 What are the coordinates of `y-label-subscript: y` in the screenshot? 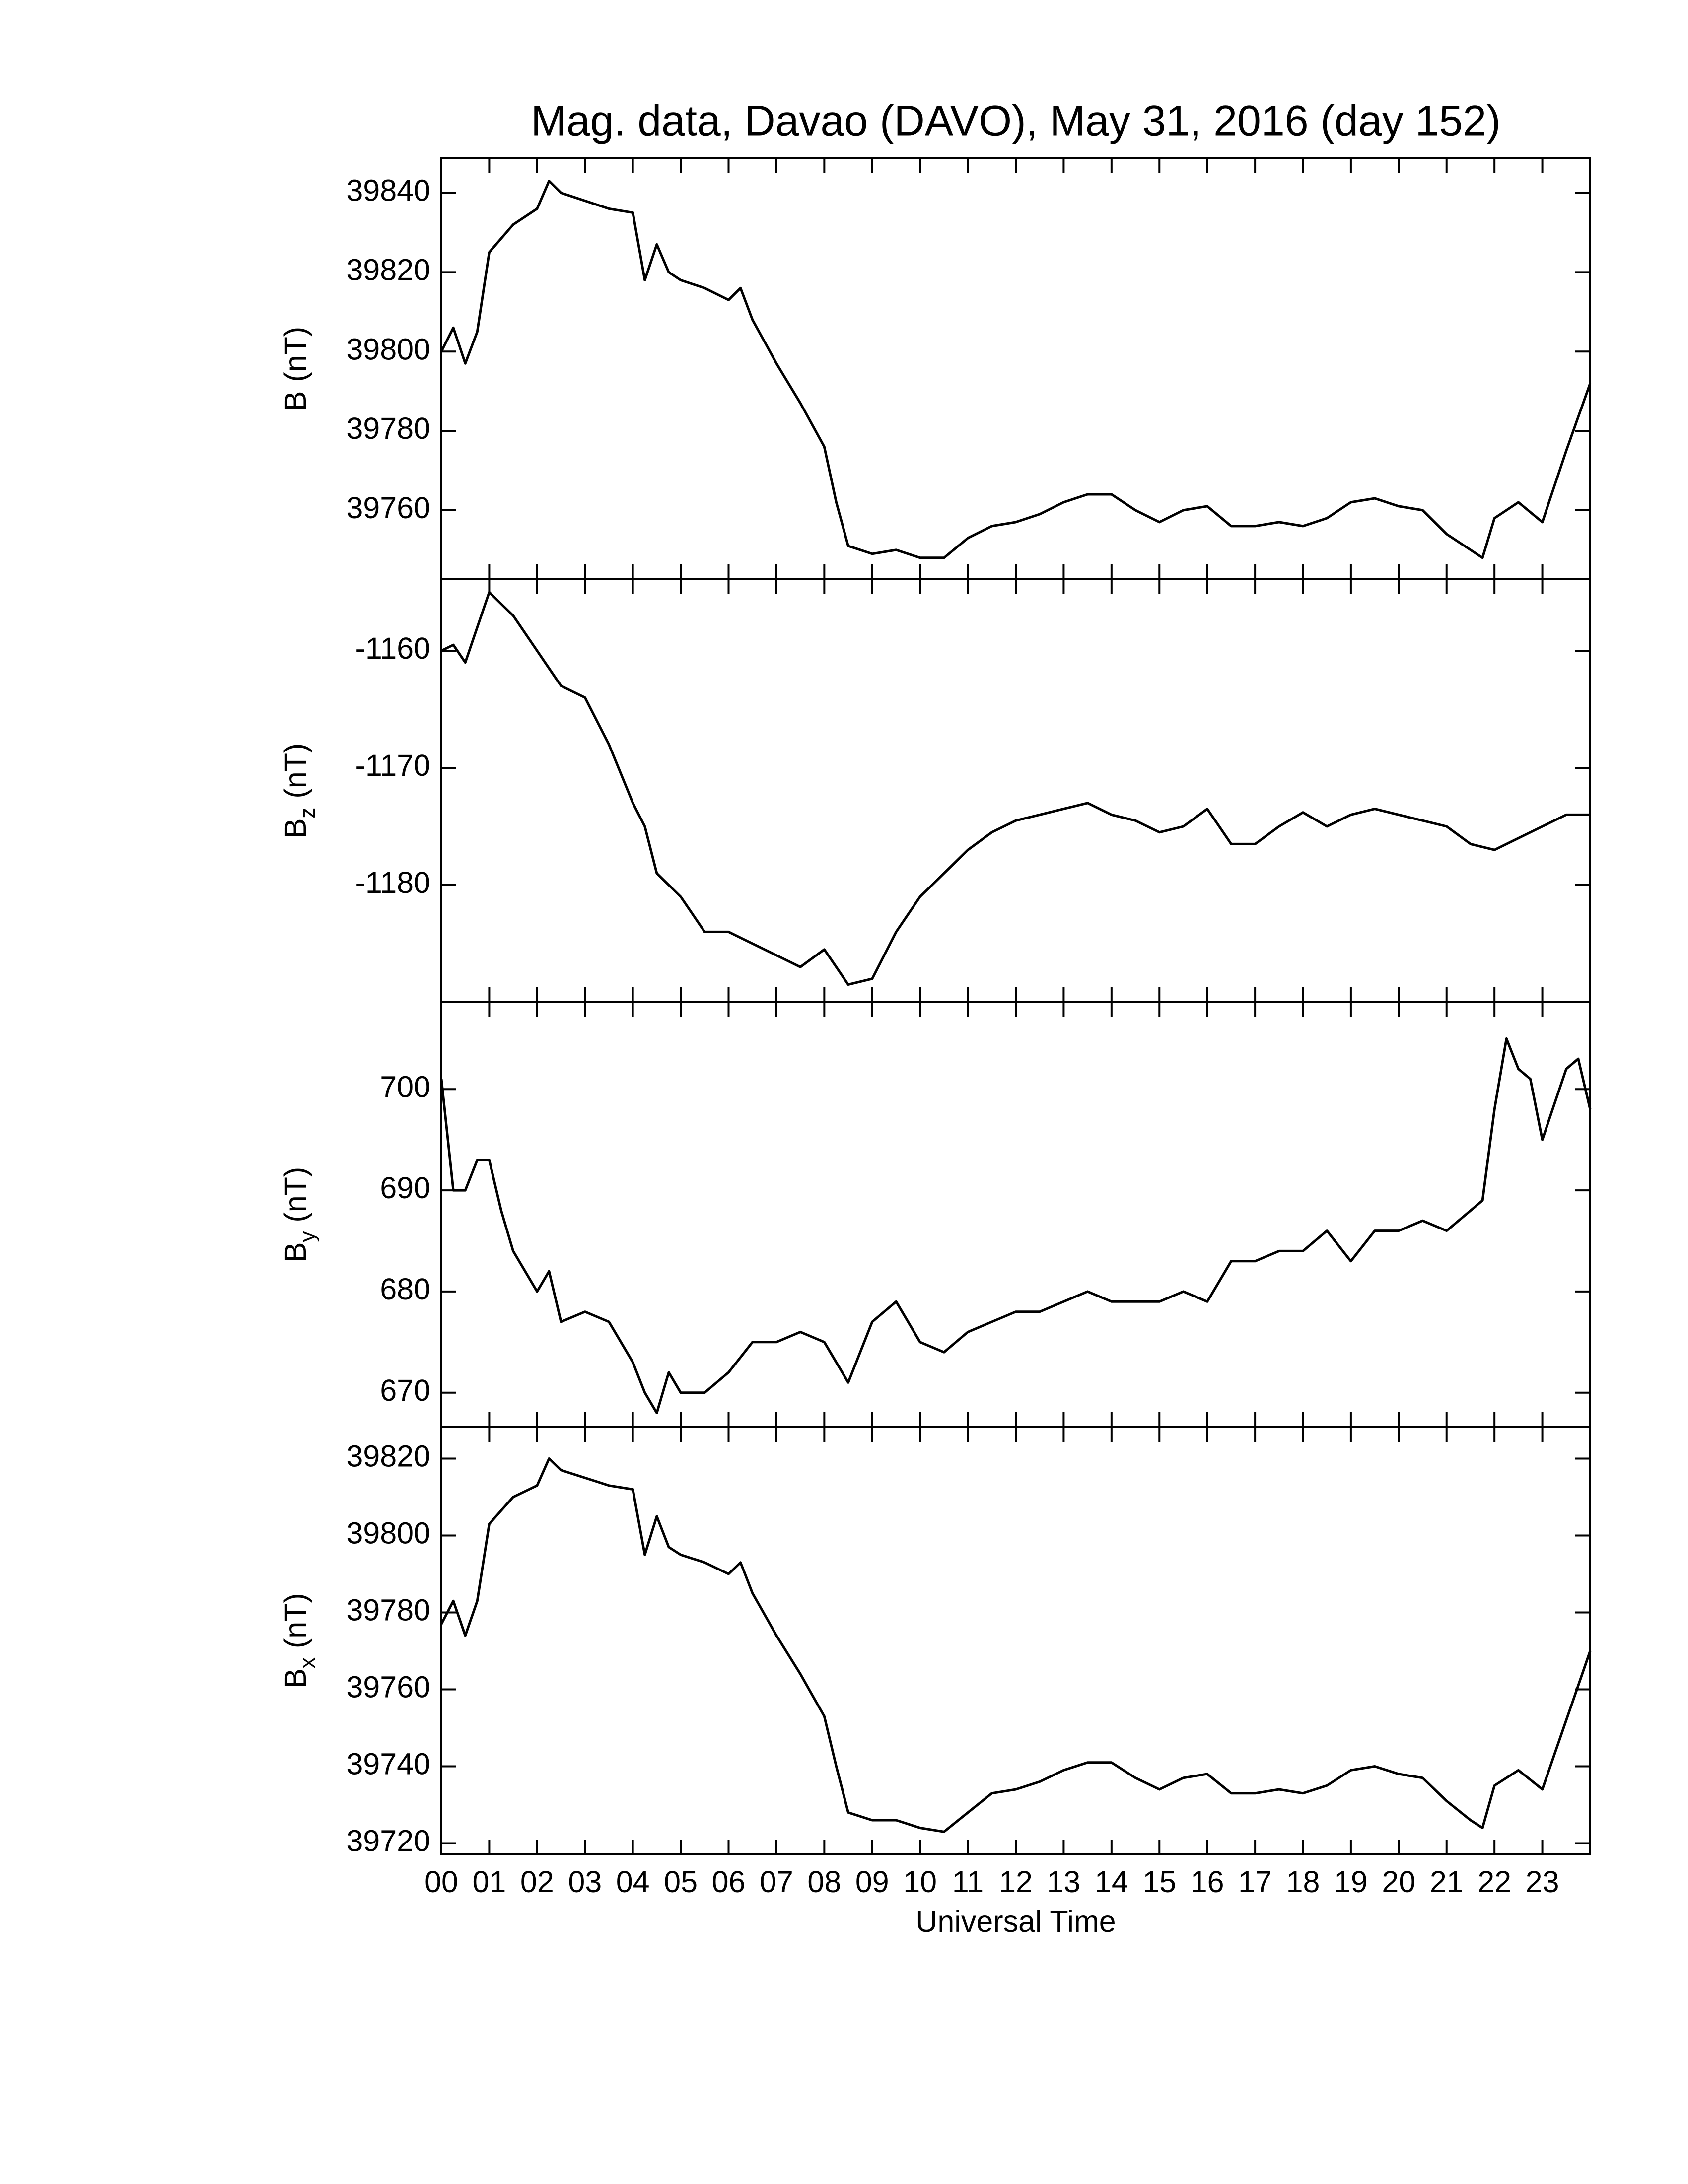 It's located at (307, 1236).